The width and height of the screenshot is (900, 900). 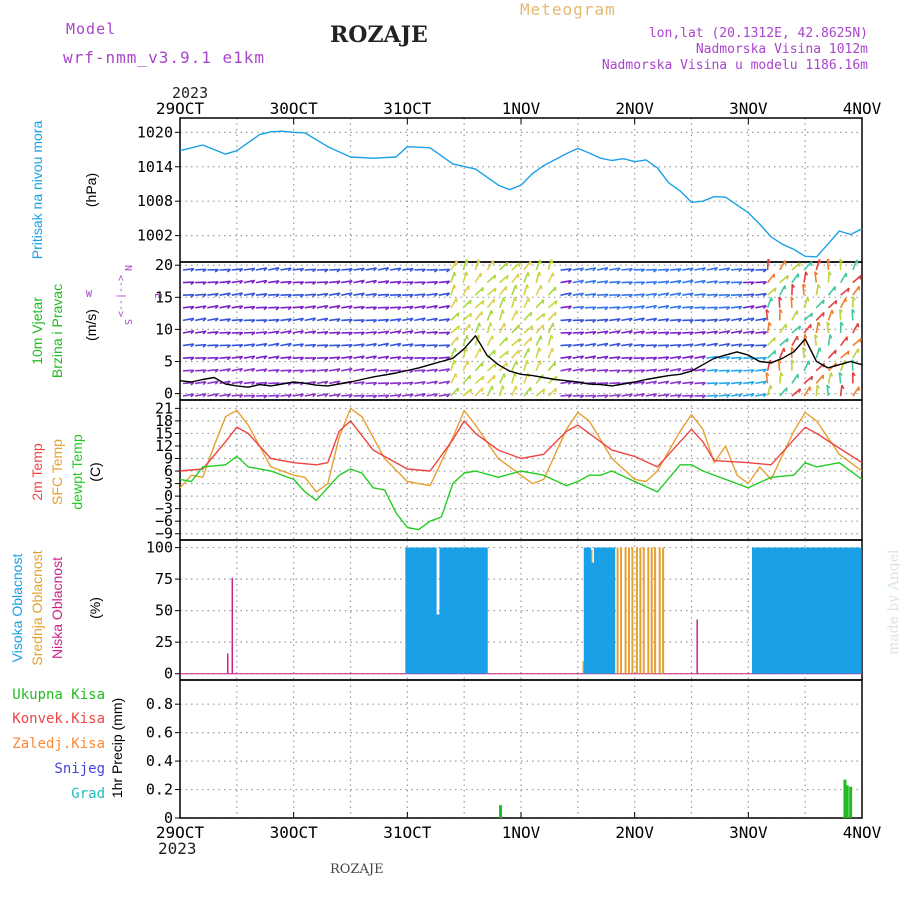 What do you see at coordinates (91, 190) in the screenshot?
I see `pressure-axis-unit: (hPa)` at bounding box center [91, 190].